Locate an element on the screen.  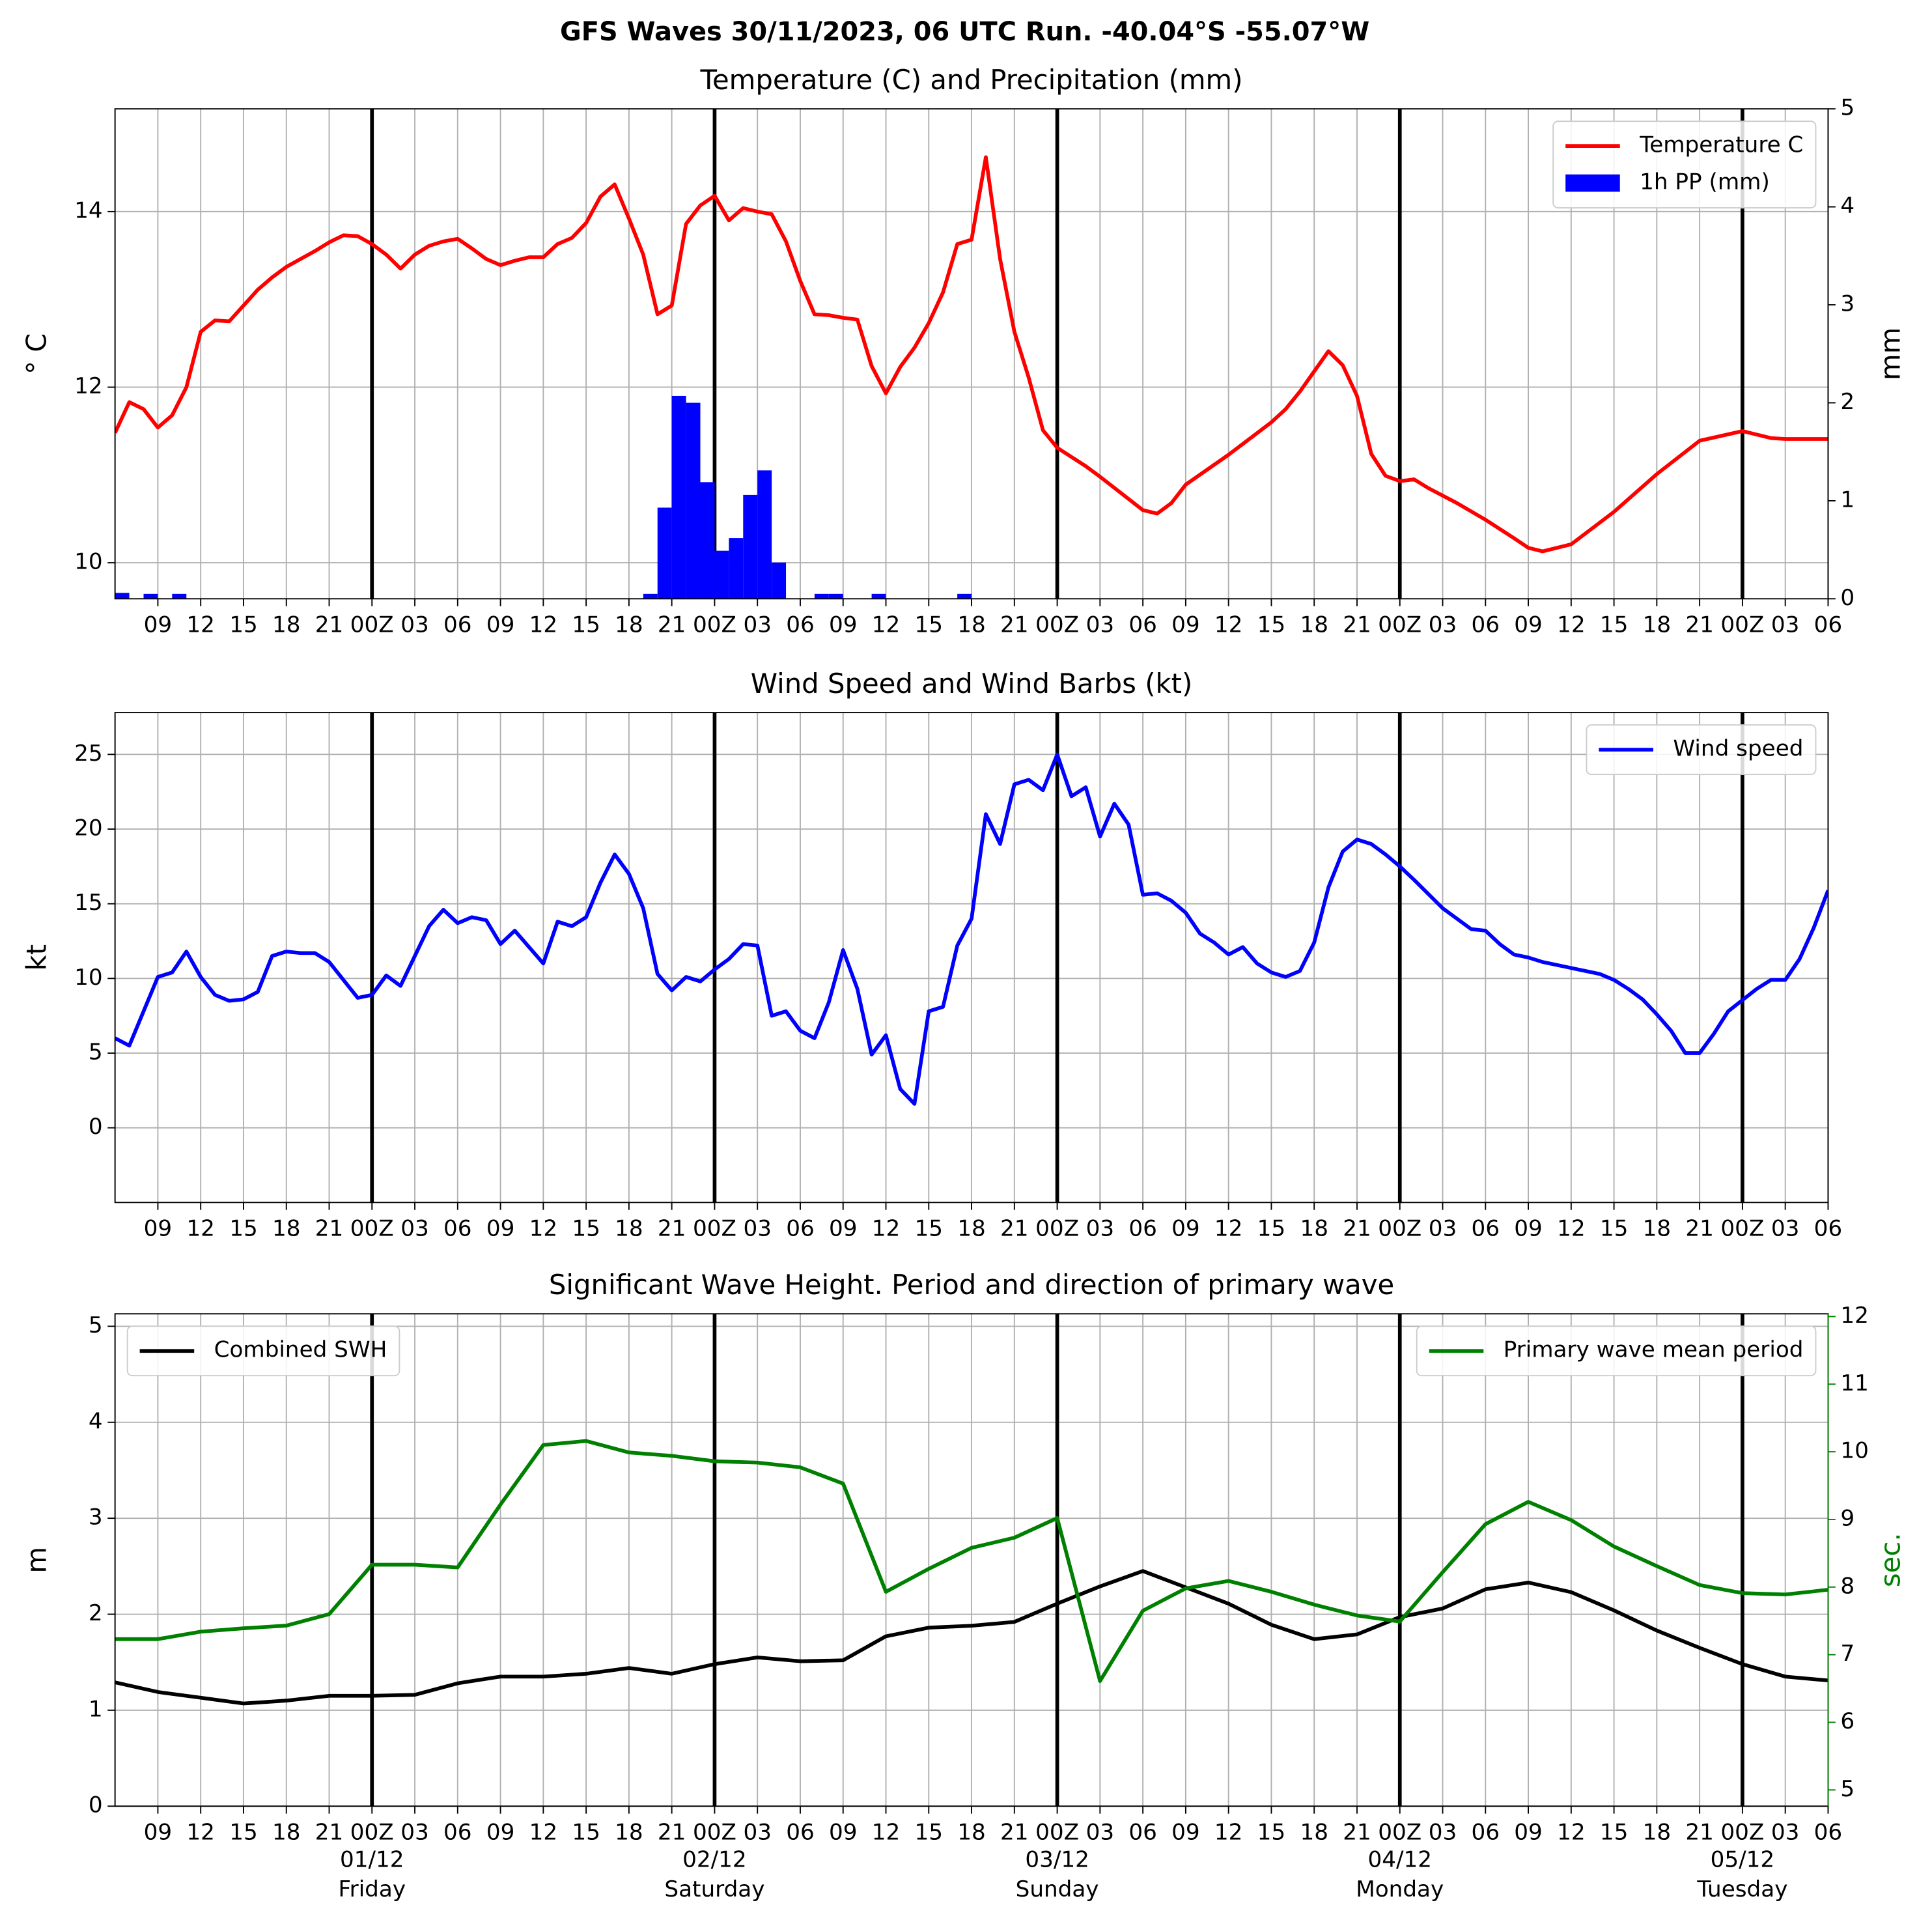
y-tick-label: 5 is located at coordinates (96, 1325).